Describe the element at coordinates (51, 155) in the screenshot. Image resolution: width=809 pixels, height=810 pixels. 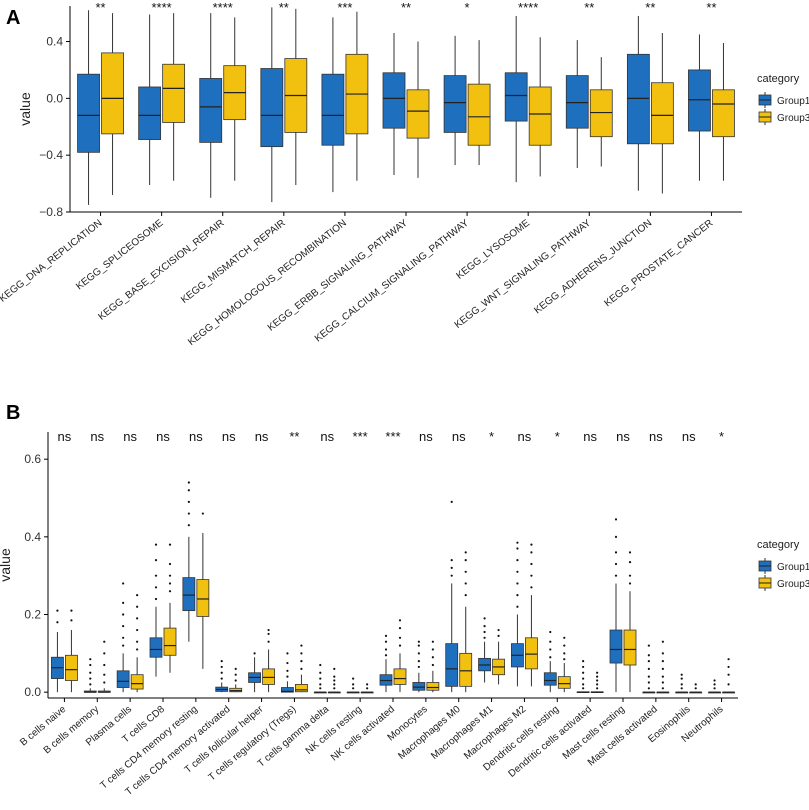
I see `y-tick-label: −0.4` at that location.